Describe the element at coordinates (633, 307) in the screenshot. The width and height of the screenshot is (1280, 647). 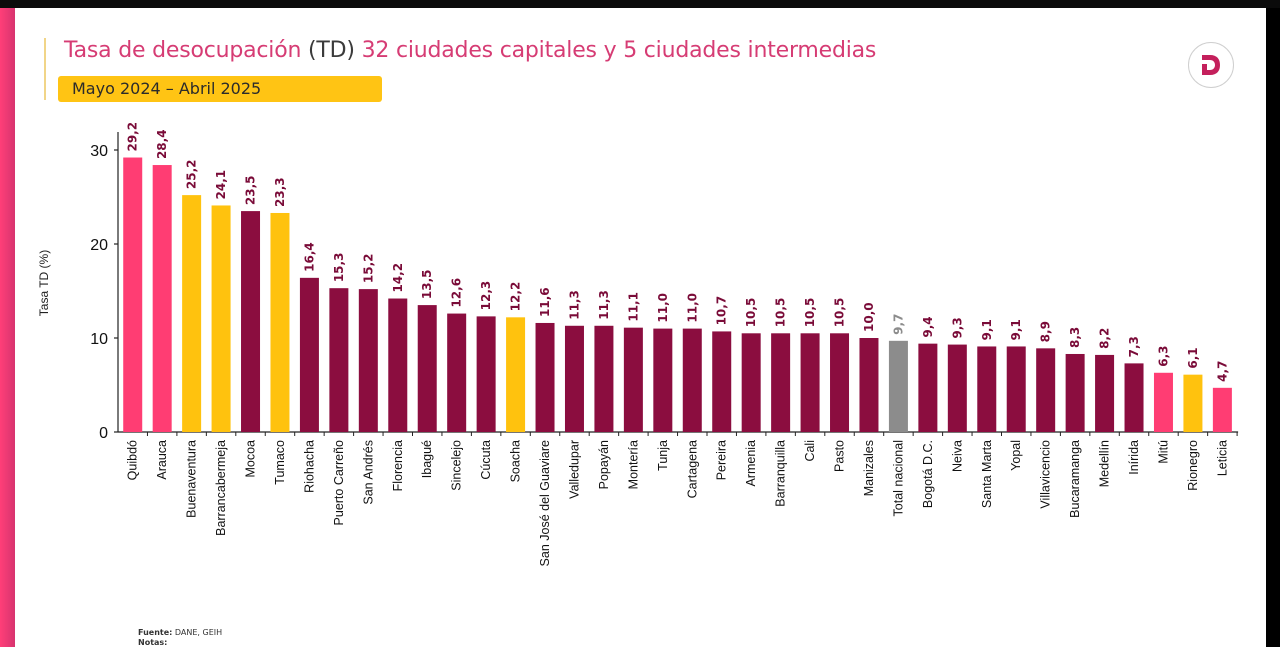
I see `value-label: 11,1` at that location.